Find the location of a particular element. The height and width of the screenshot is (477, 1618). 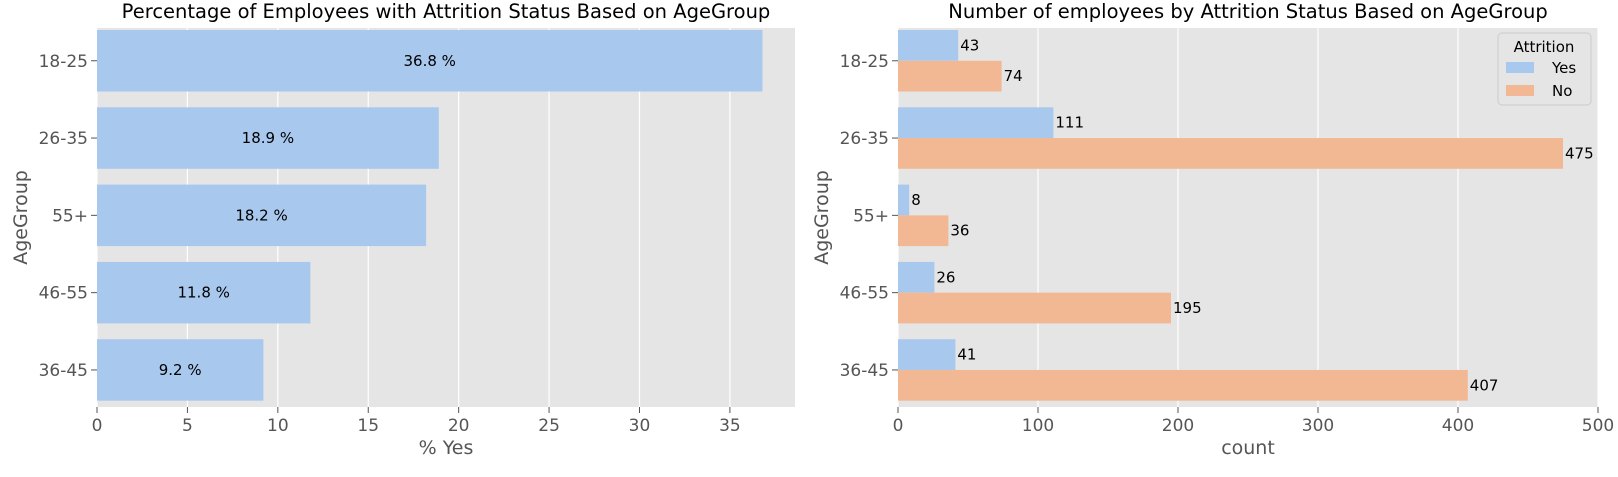

legend: Attrition Yes No is located at coordinates (1544, 69).